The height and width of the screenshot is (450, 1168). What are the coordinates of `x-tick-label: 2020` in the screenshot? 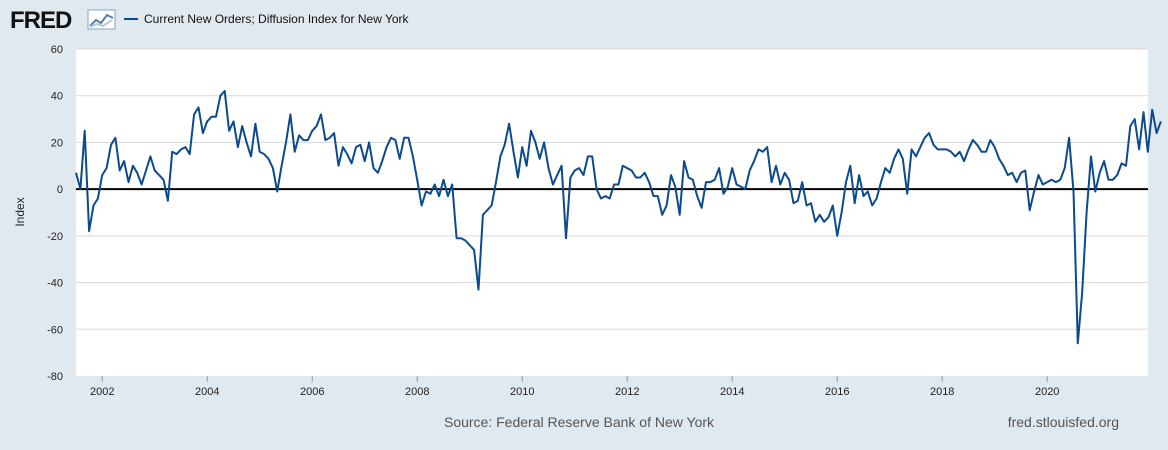 It's located at (1047, 392).